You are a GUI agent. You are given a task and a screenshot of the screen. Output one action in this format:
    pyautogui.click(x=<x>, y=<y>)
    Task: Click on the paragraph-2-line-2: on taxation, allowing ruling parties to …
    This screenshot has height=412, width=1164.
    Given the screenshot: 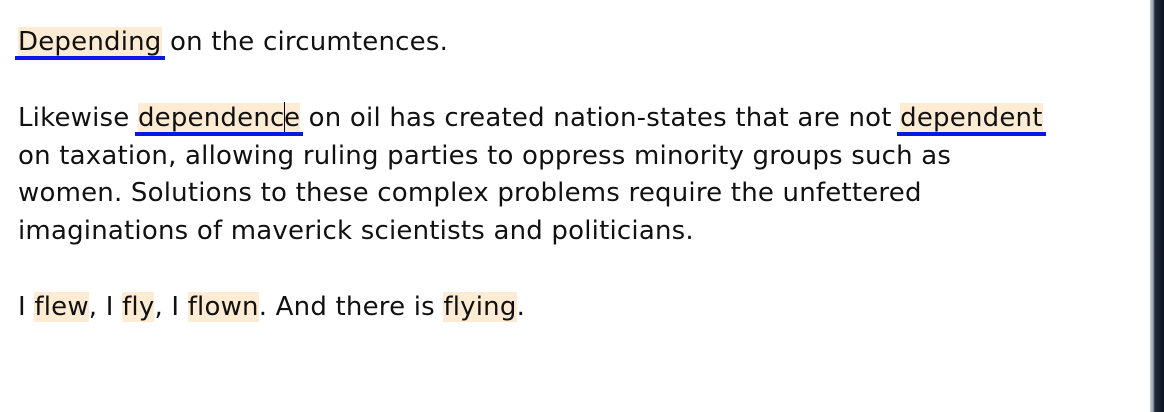 What is the action you would take?
    pyautogui.click(x=485, y=156)
    